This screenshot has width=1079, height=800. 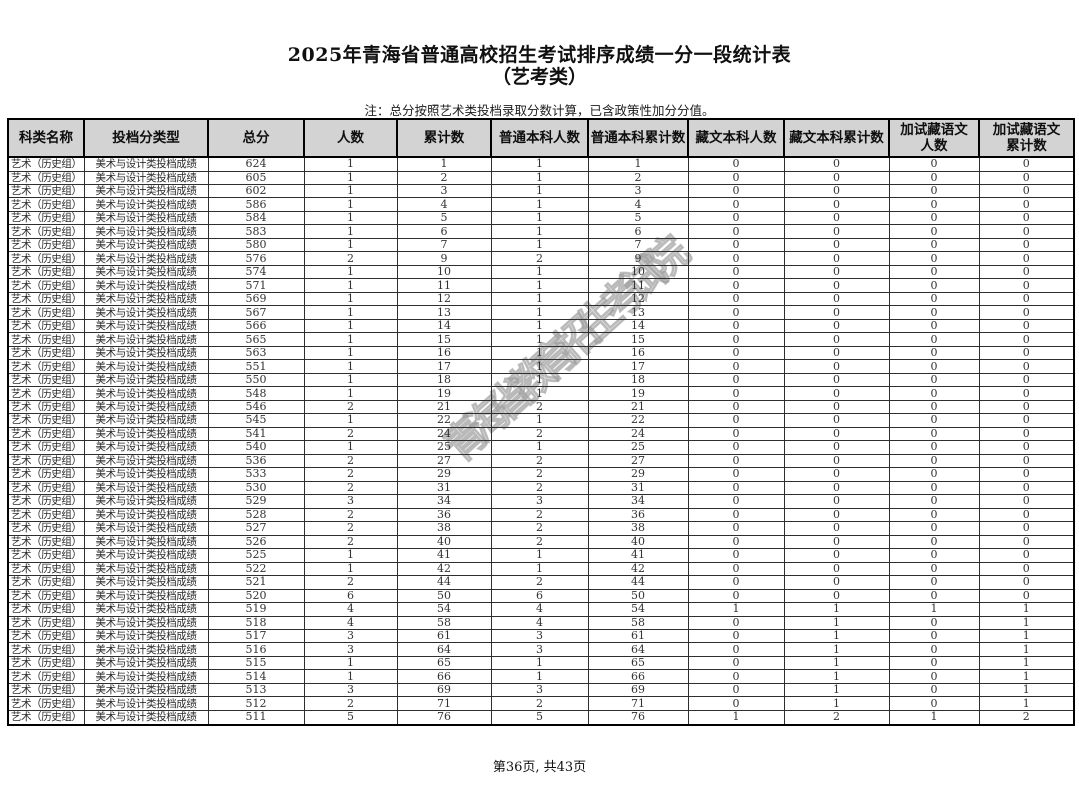 What do you see at coordinates (638, 312) in the screenshot?
I see `cell-regular-ug-cumulative: 13` at bounding box center [638, 312].